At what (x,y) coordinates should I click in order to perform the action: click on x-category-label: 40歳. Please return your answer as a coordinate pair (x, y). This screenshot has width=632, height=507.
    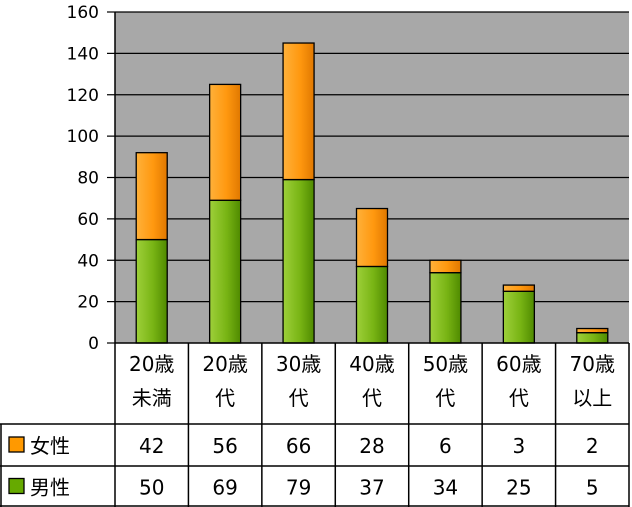
    Looking at the image, I should click on (371, 364).